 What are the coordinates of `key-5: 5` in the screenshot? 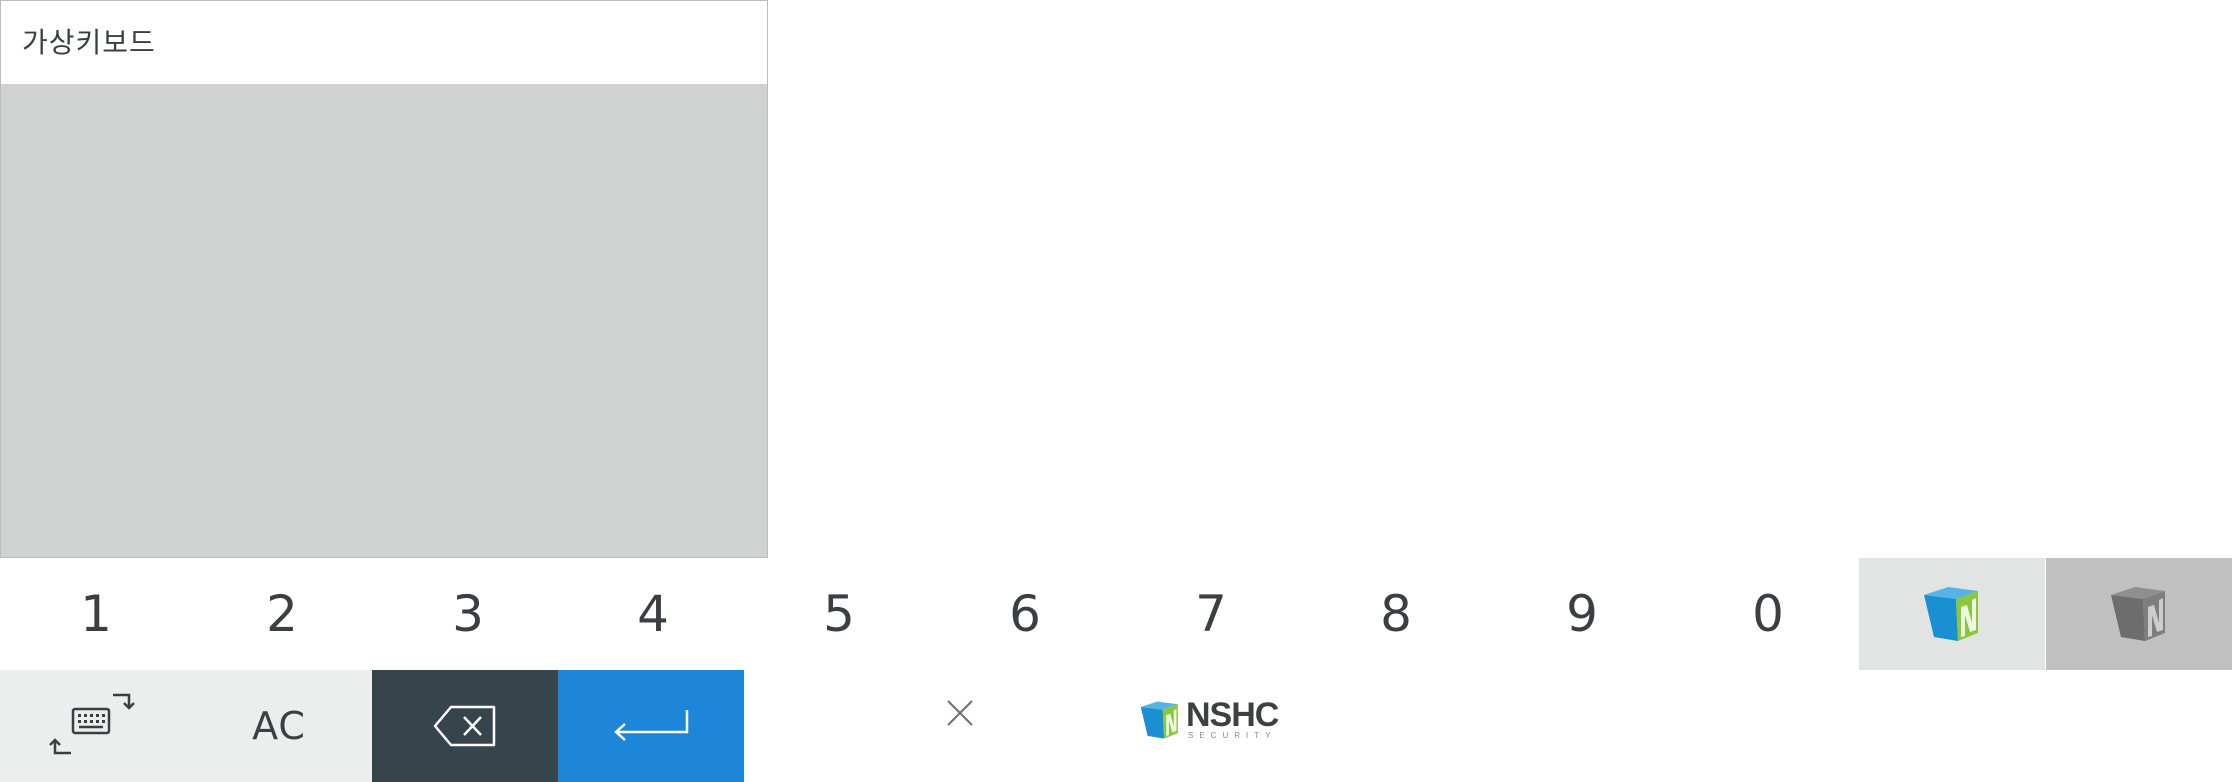 It's located at (839, 614).